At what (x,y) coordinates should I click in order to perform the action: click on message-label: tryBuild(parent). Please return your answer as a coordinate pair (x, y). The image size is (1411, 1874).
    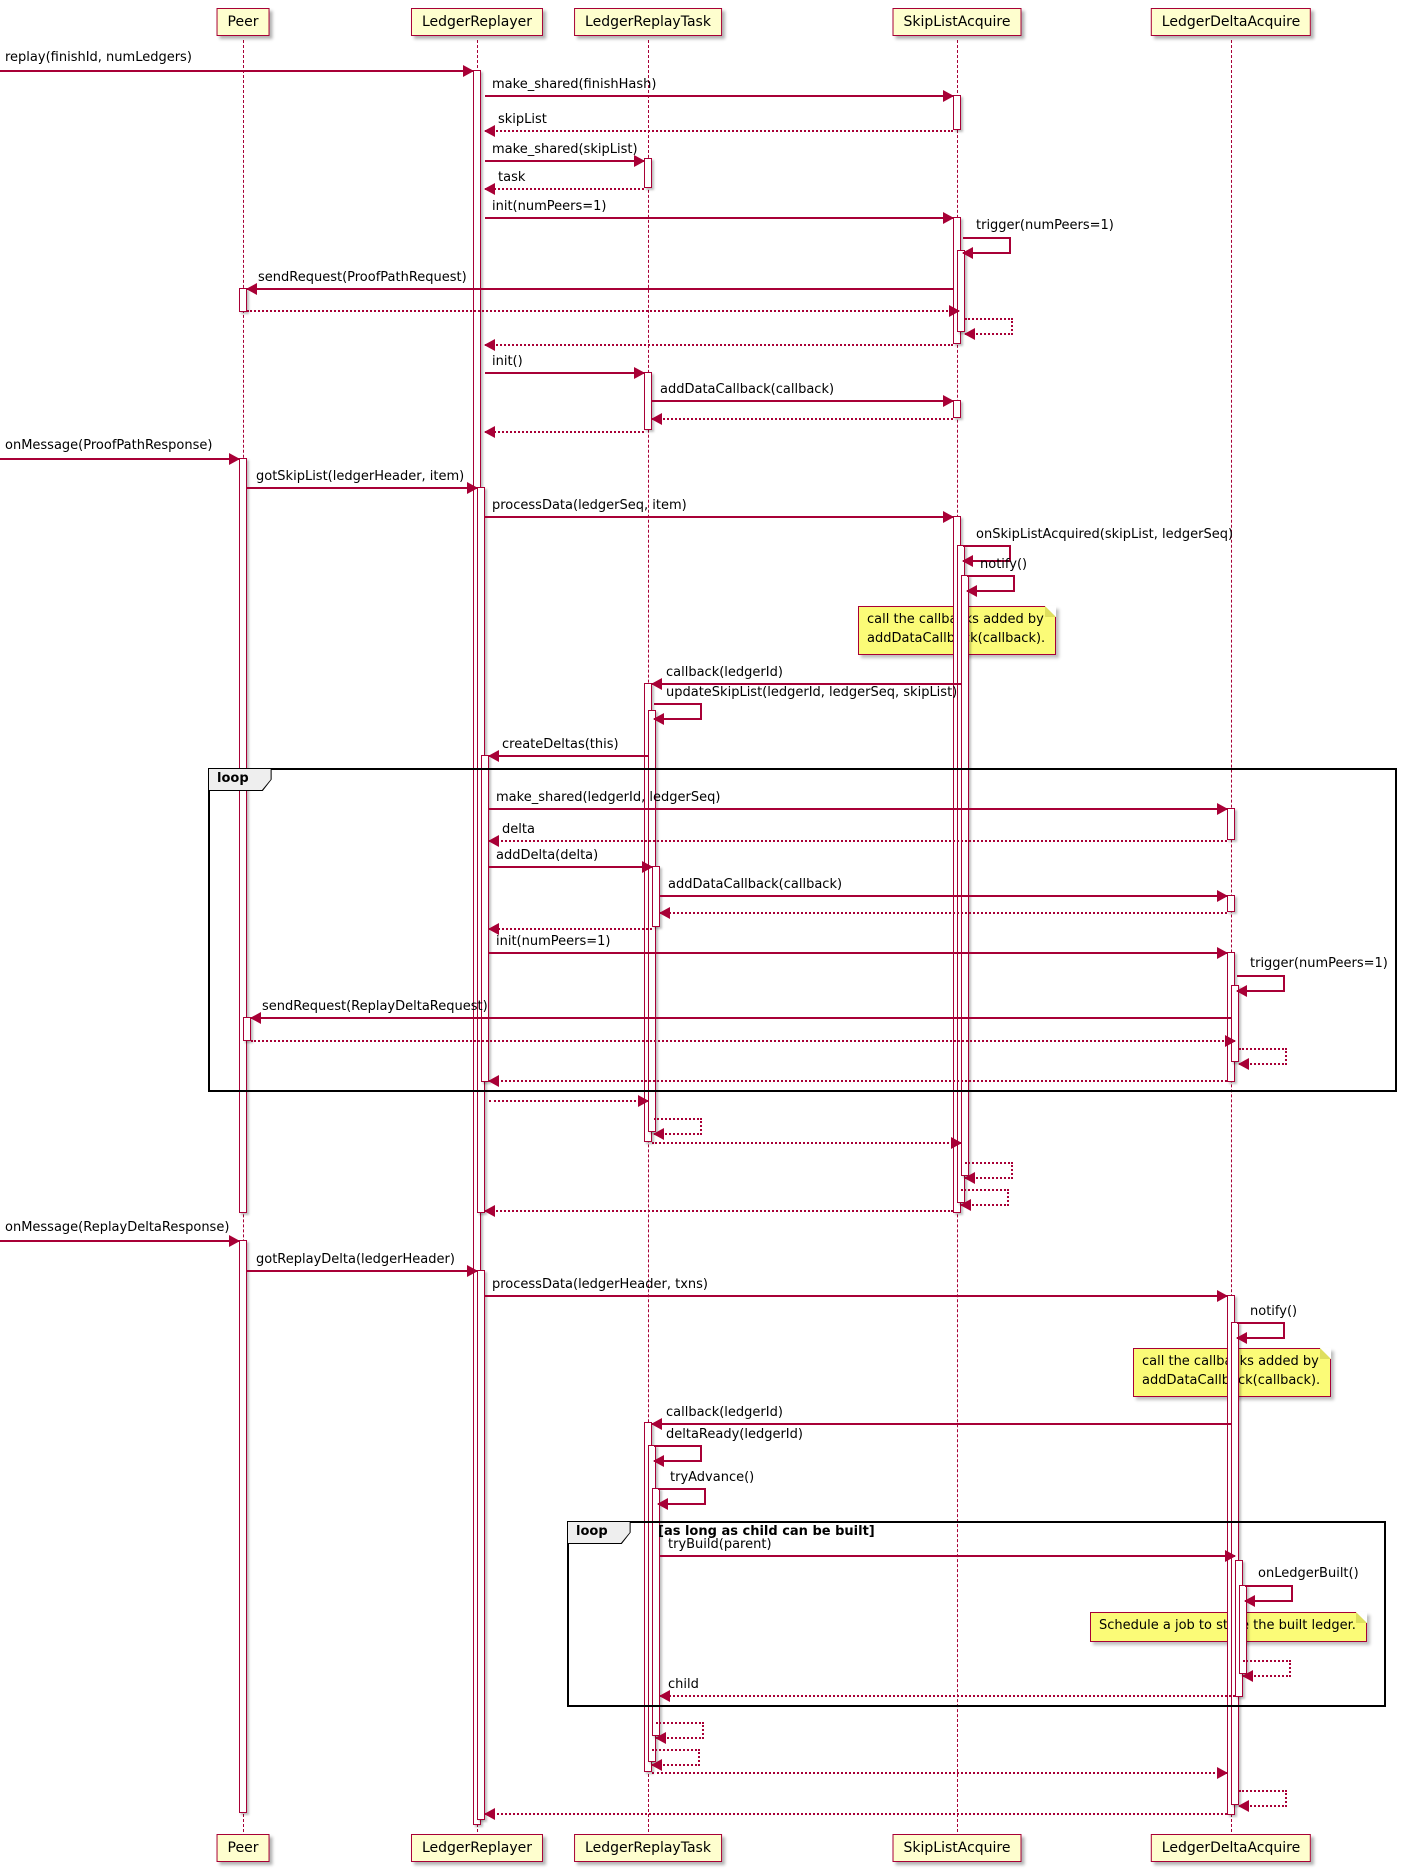
    Looking at the image, I should click on (720, 1544).